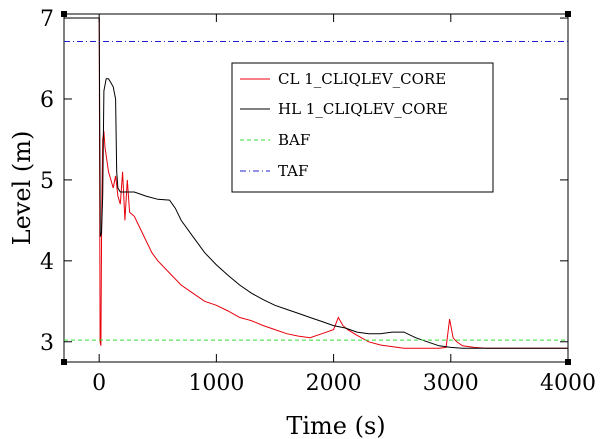  Describe the element at coordinates (293, 171) in the screenshot. I see `legend-label-taf: TAF` at that location.